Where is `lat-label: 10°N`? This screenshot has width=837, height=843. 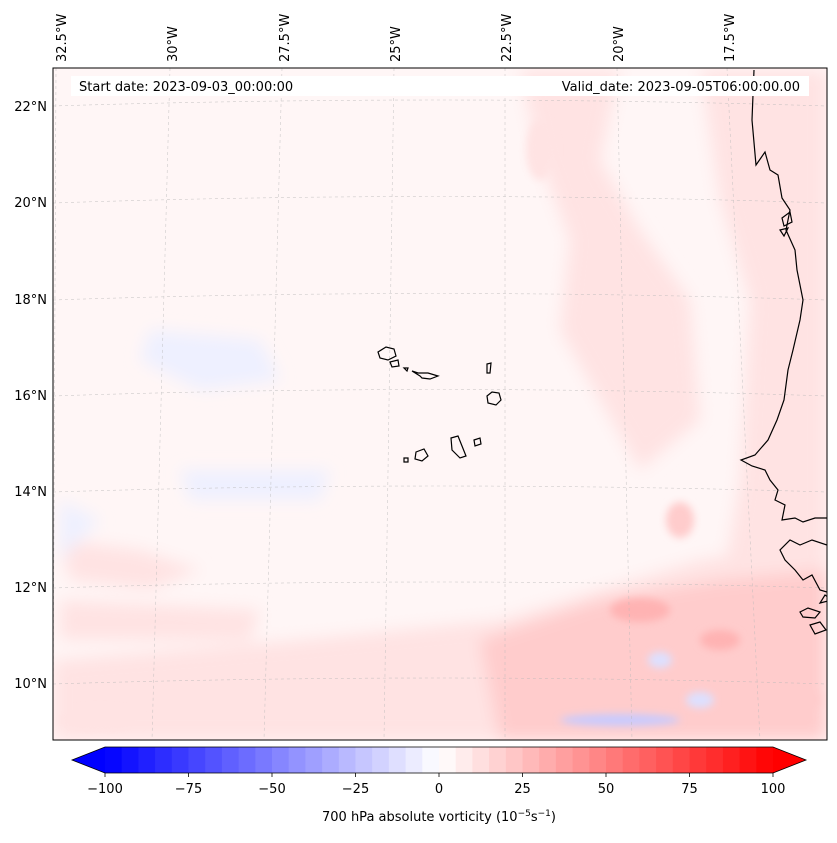
lat-label: 10°N is located at coordinates (30, 684).